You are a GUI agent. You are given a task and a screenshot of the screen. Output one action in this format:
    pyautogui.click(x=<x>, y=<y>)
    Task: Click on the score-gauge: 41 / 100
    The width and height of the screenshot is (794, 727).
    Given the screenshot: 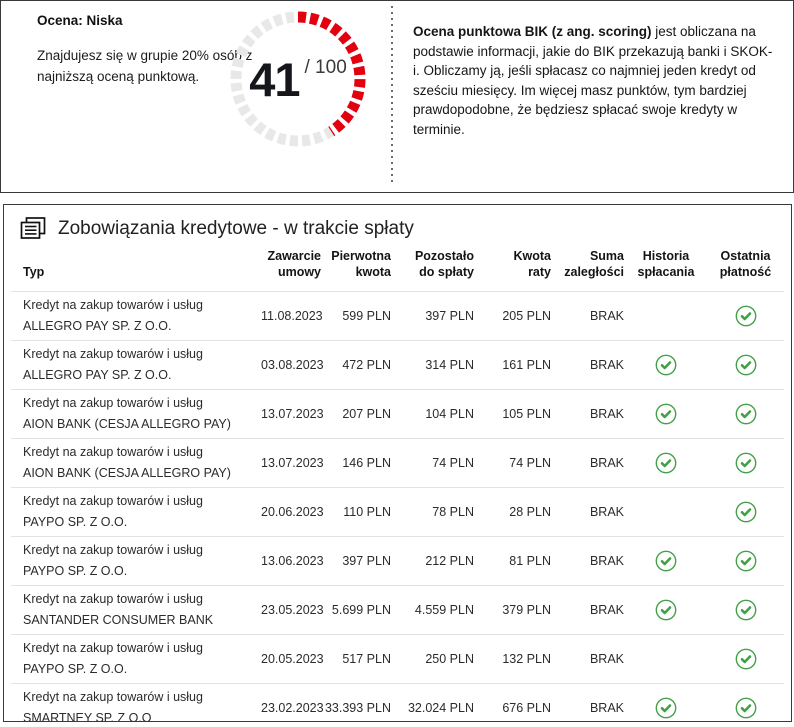 What is the action you would take?
    pyautogui.click(x=298, y=79)
    